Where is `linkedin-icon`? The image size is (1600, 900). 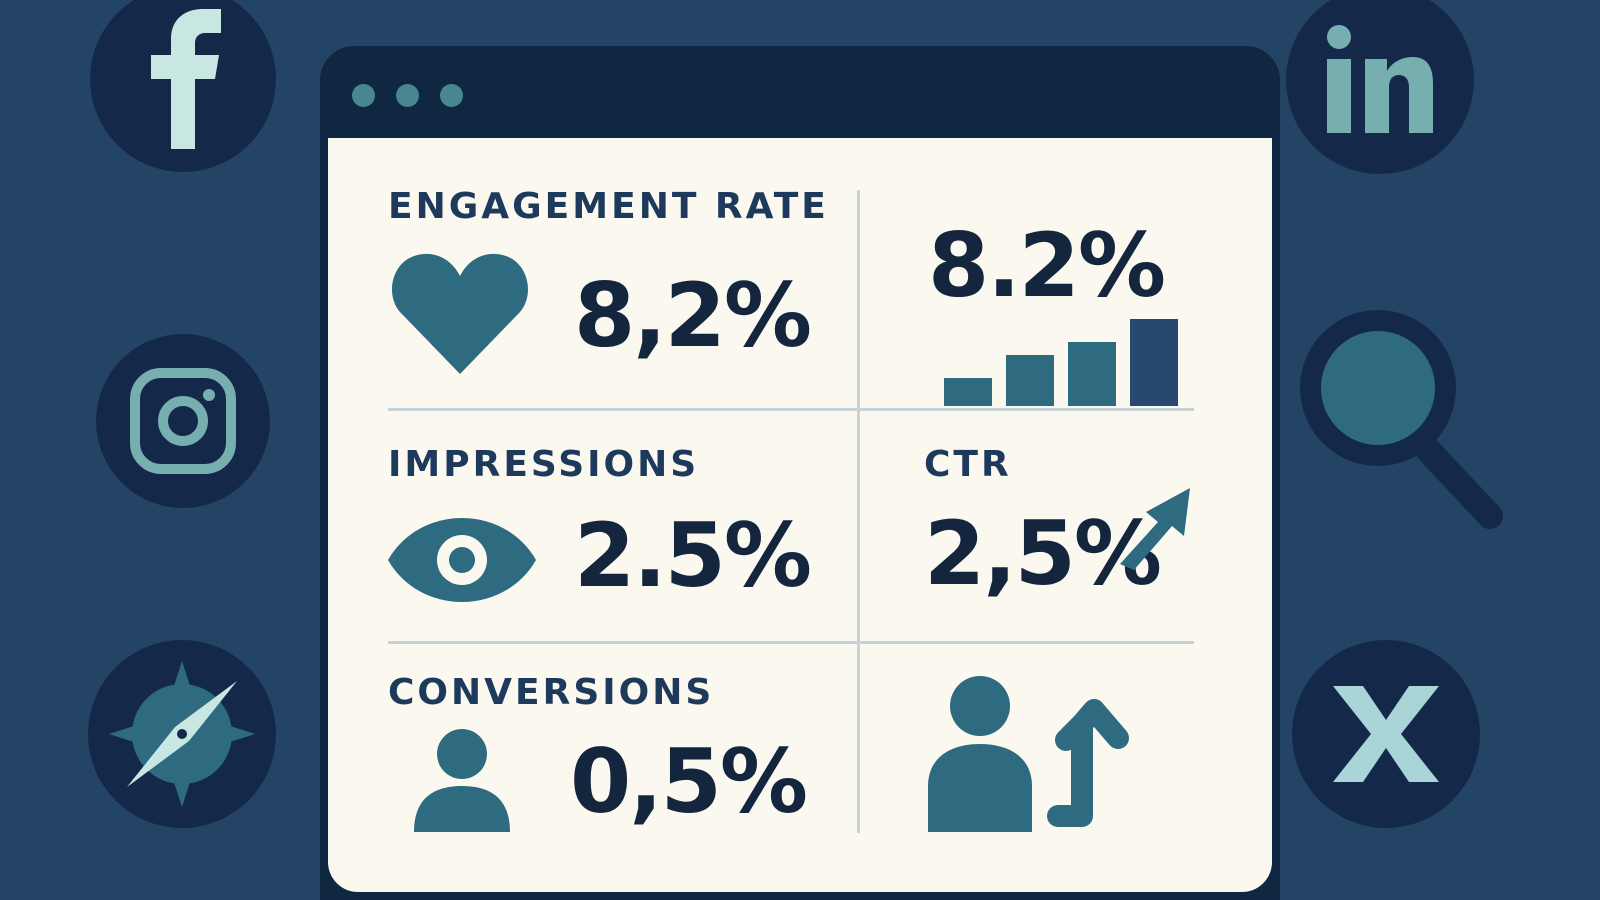
linkedin-icon is located at coordinates (1380, 79).